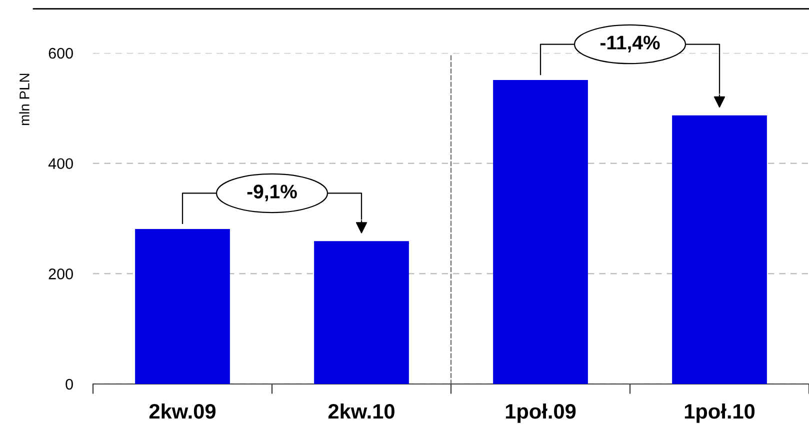 Image resolution: width=809 pixels, height=437 pixels. What do you see at coordinates (60, 274) in the screenshot?
I see `y-tick-label: 200` at bounding box center [60, 274].